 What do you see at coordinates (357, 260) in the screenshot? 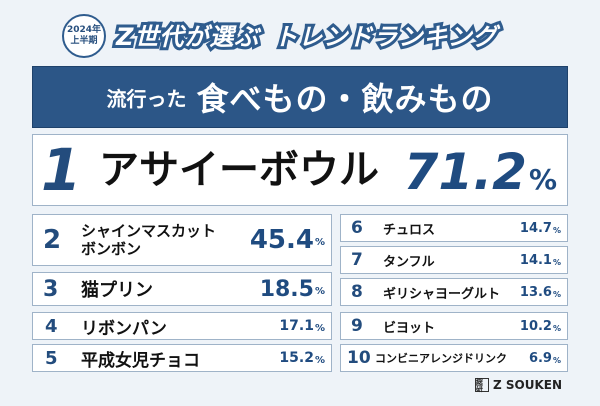
I see `rank-number: 7` at bounding box center [357, 260].